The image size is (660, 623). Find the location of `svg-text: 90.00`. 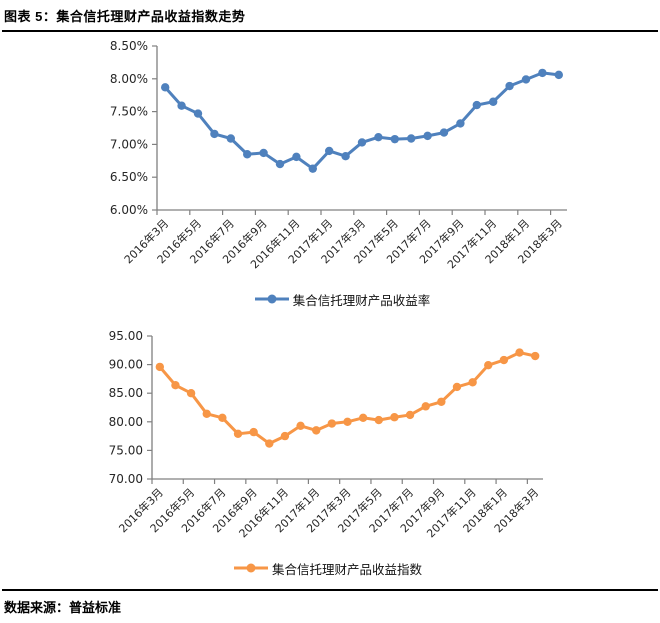

svg-text: 90.00 is located at coordinates (126, 365).